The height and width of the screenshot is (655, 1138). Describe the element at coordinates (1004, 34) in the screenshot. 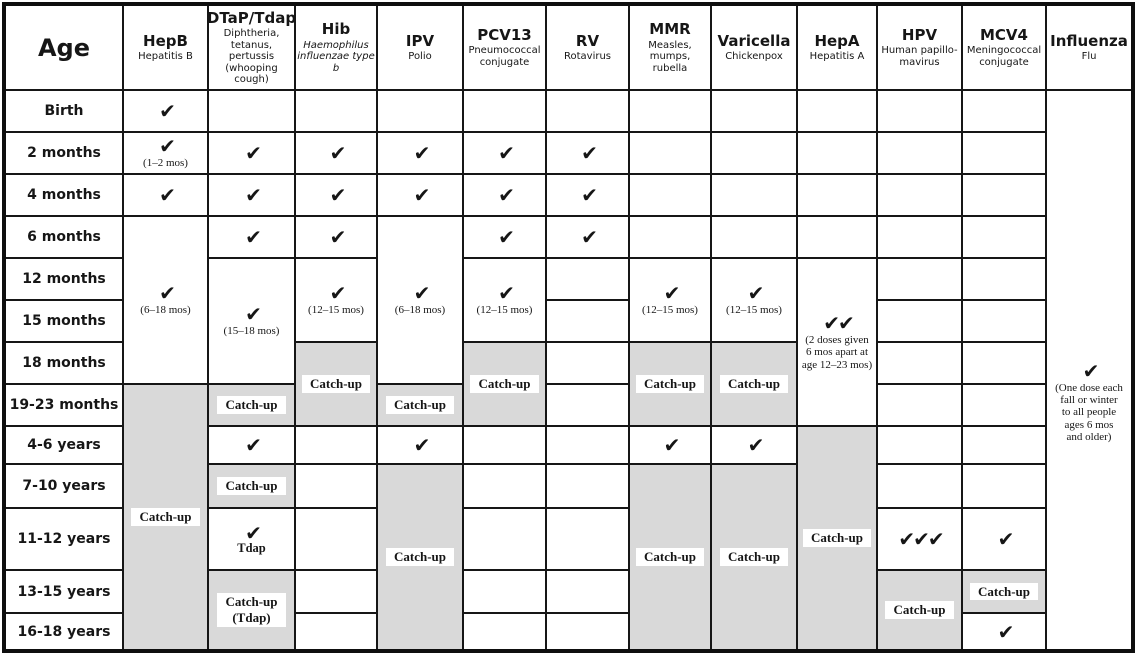

I see `vaccine-abbreviation: MCV4` at that location.